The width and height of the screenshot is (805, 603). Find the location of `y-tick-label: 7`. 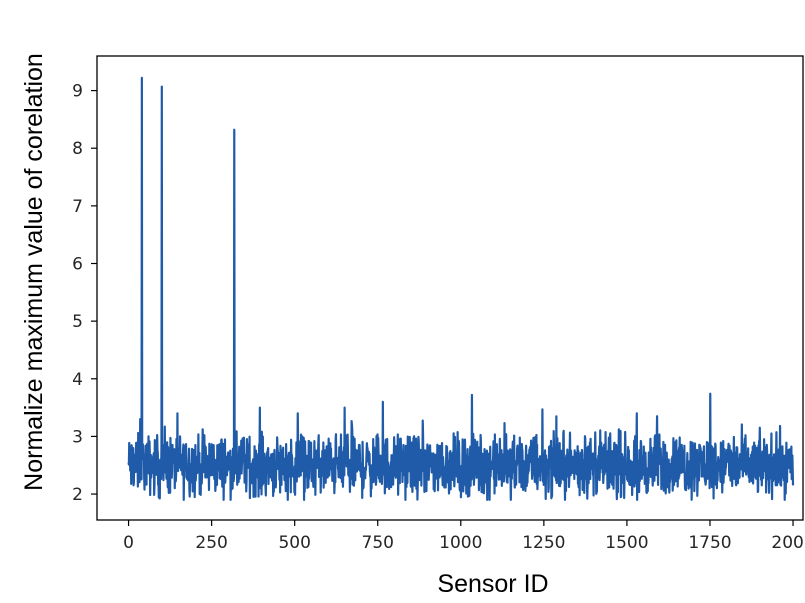

y-tick-label: 7 is located at coordinates (77, 207).